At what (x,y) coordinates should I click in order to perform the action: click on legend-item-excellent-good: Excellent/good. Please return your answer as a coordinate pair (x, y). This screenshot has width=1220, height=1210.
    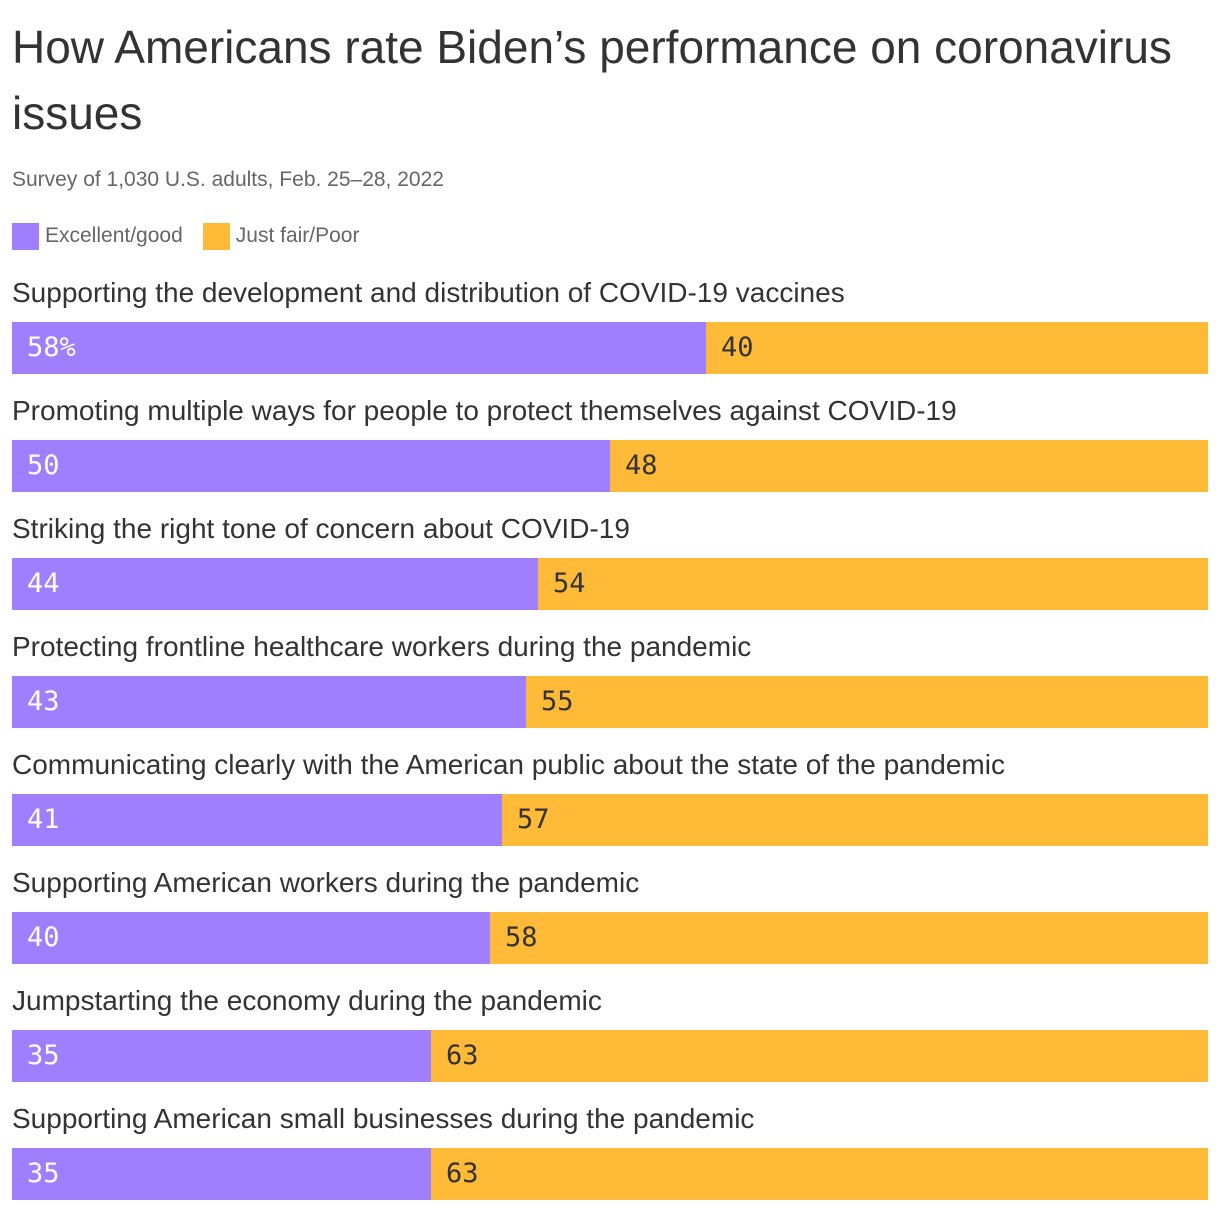
    Looking at the image, I should click on (97, 236).